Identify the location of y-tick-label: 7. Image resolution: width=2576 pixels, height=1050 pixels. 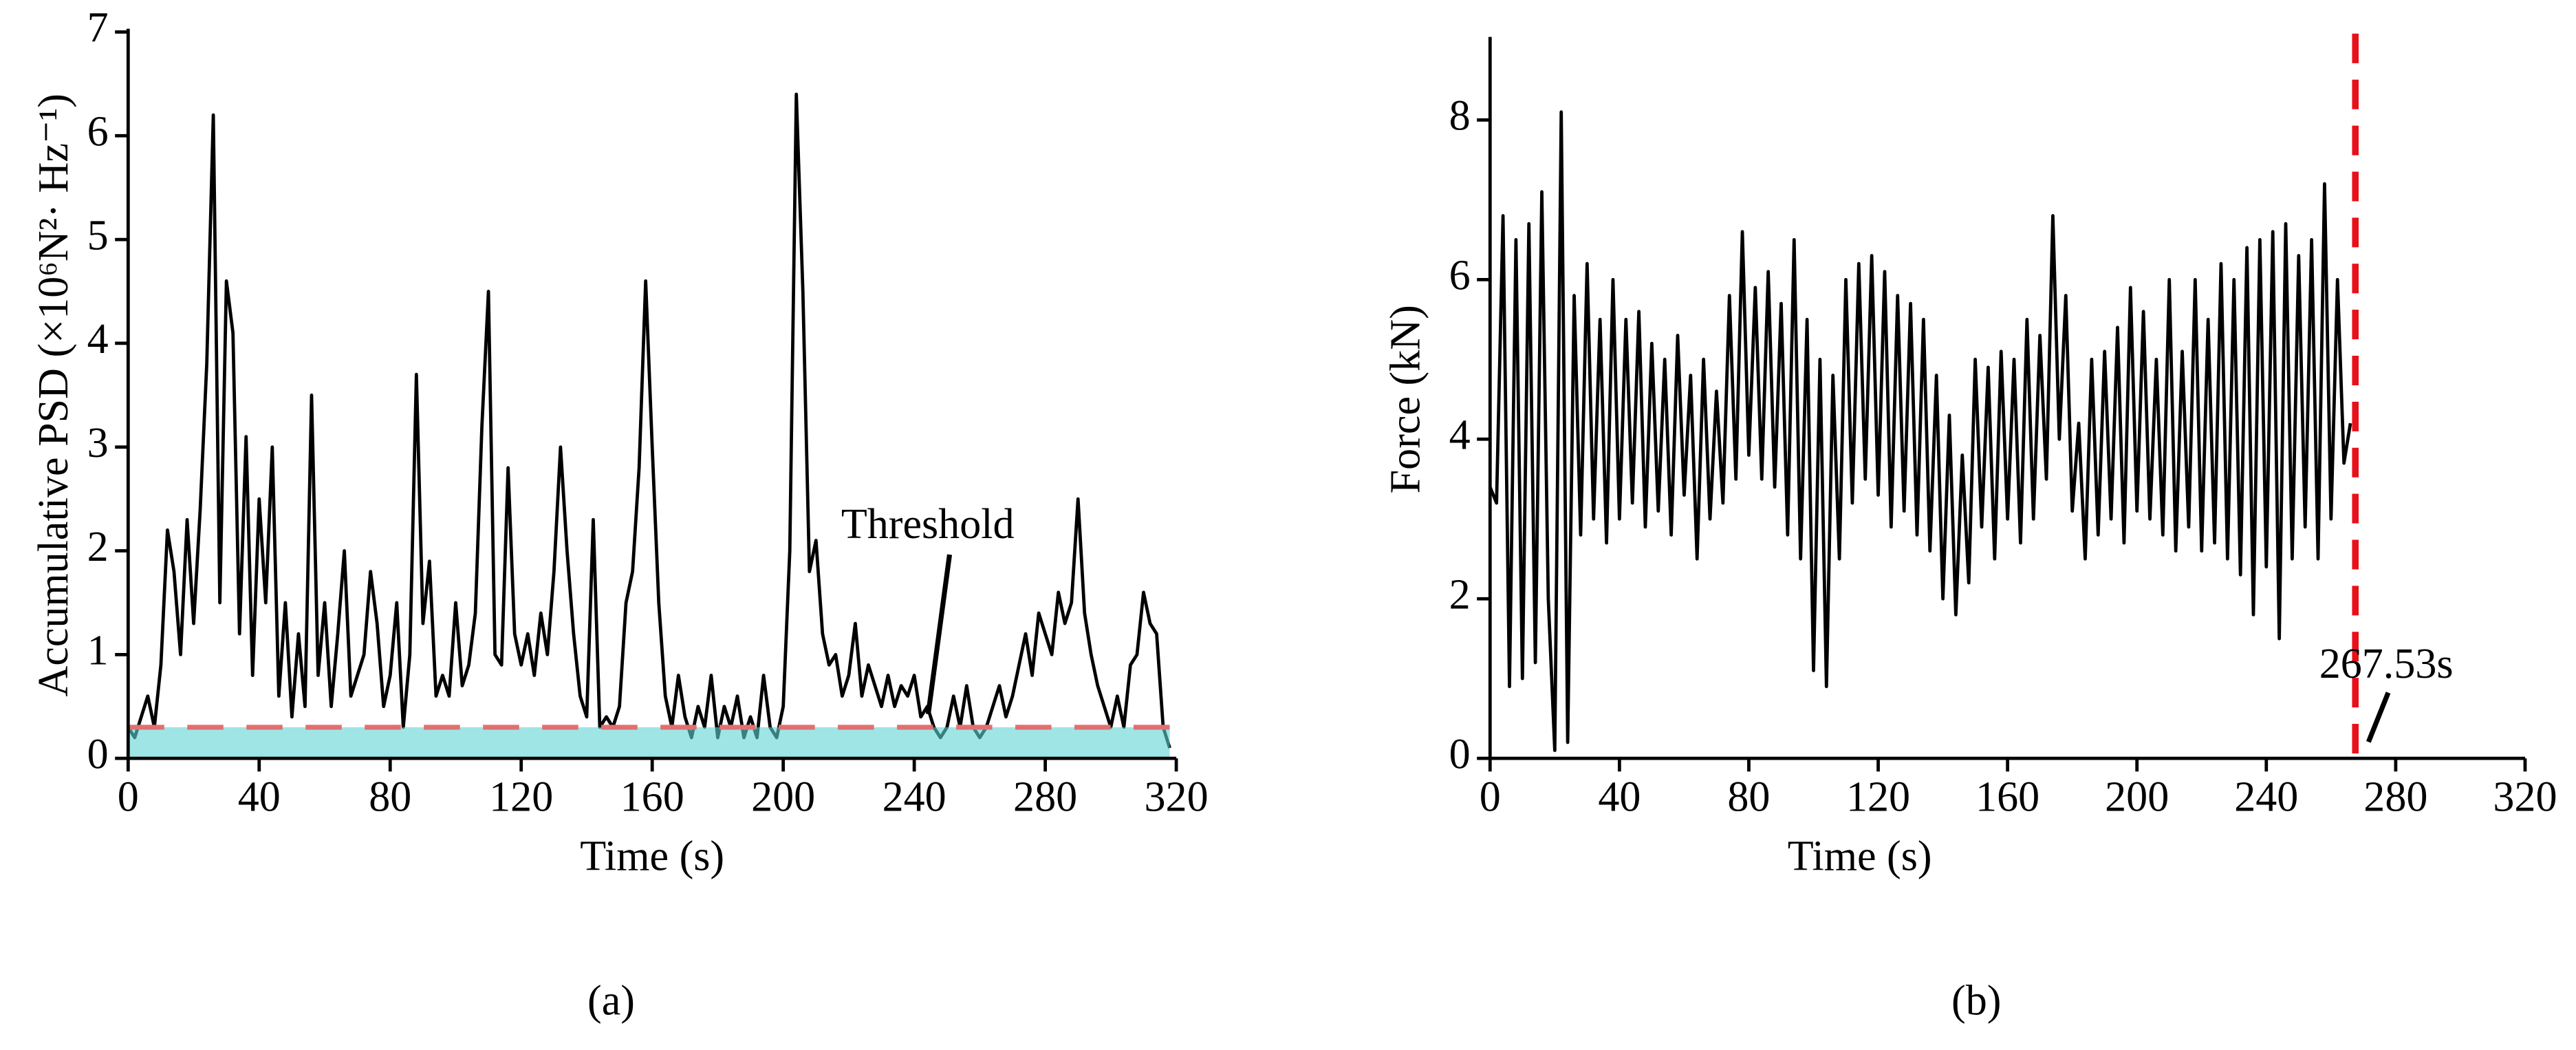
(98, 28).